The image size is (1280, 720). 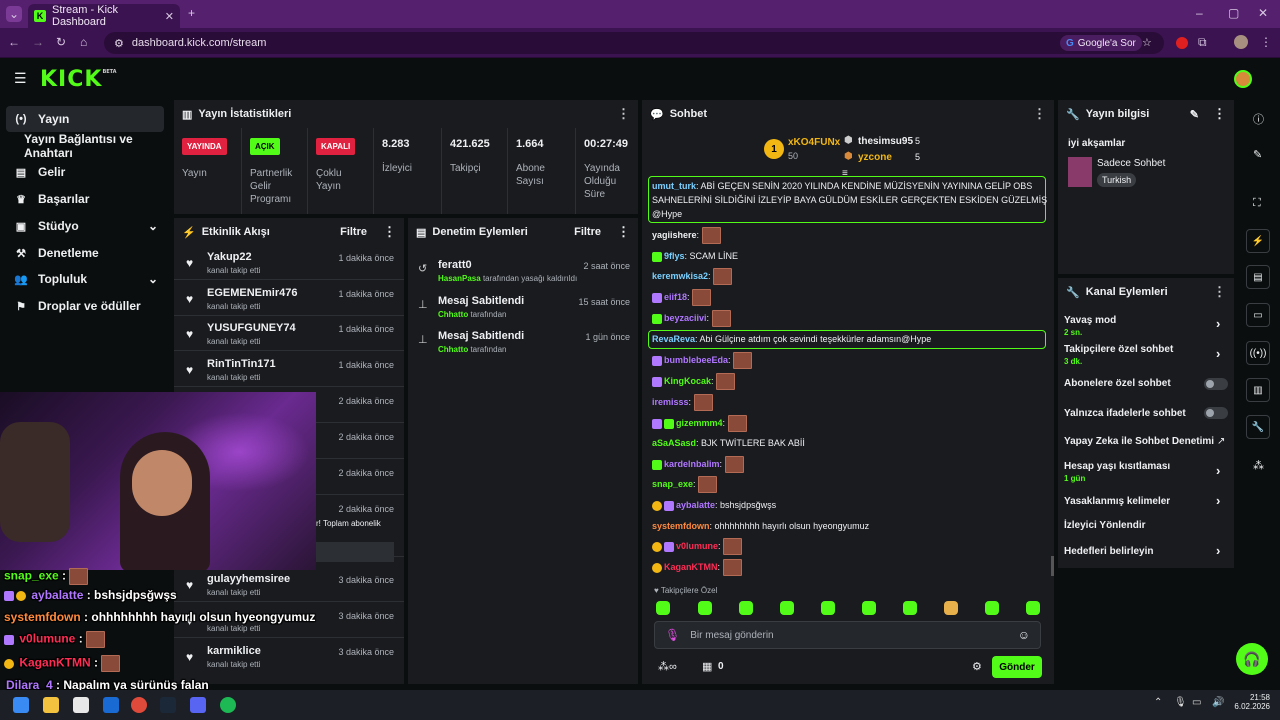 What do you see at coordinates (1257, 203) in the screenshot?
I see `fullscreen-icon: ⛶` at bounding box center [1257, 203].